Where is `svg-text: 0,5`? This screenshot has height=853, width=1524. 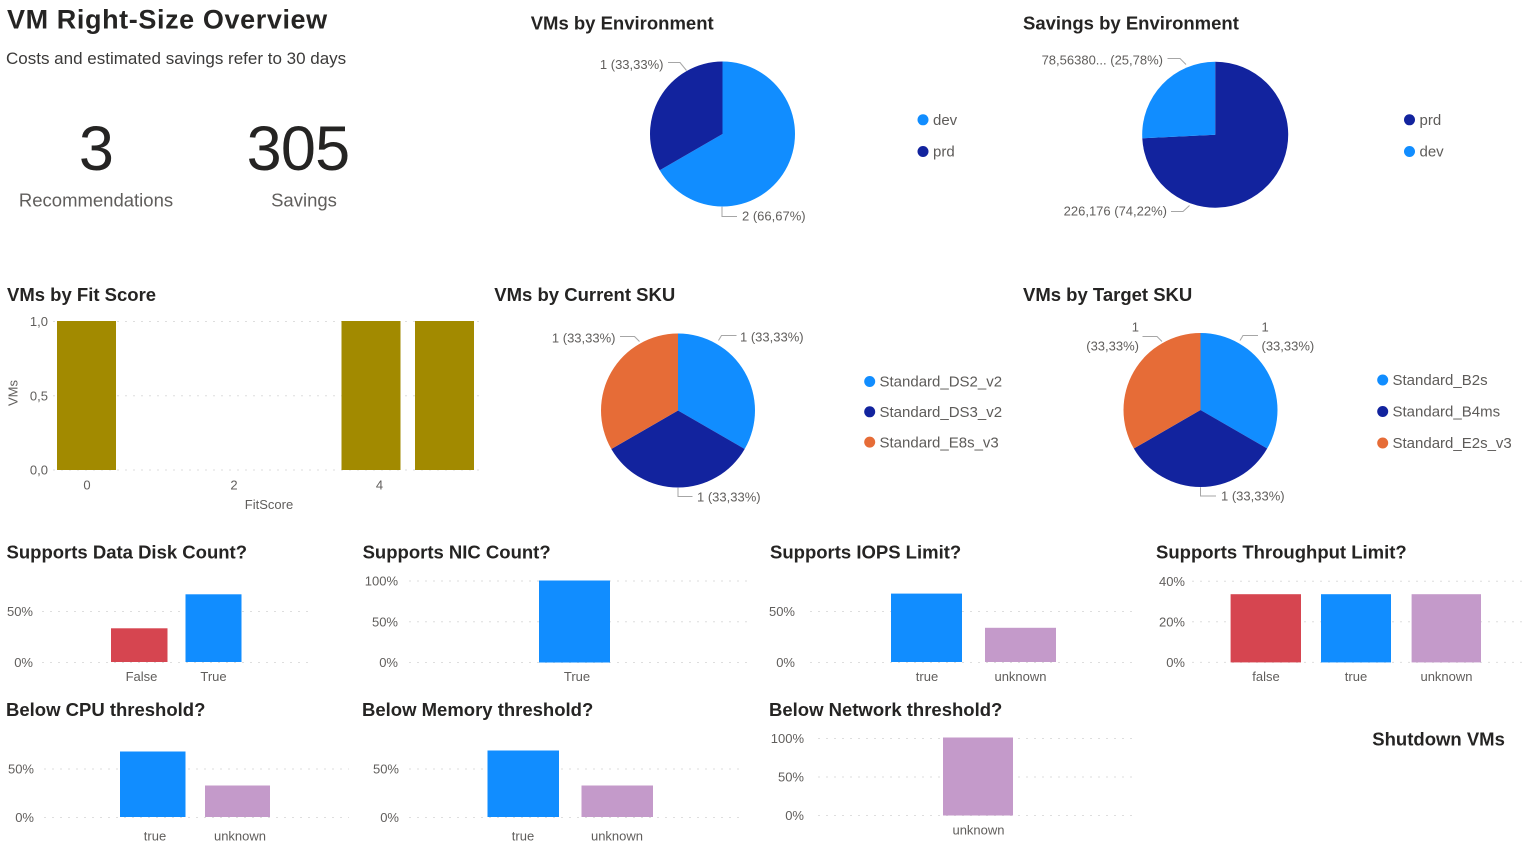
svg-text: 0,5 is located at coordinates (39, 396).